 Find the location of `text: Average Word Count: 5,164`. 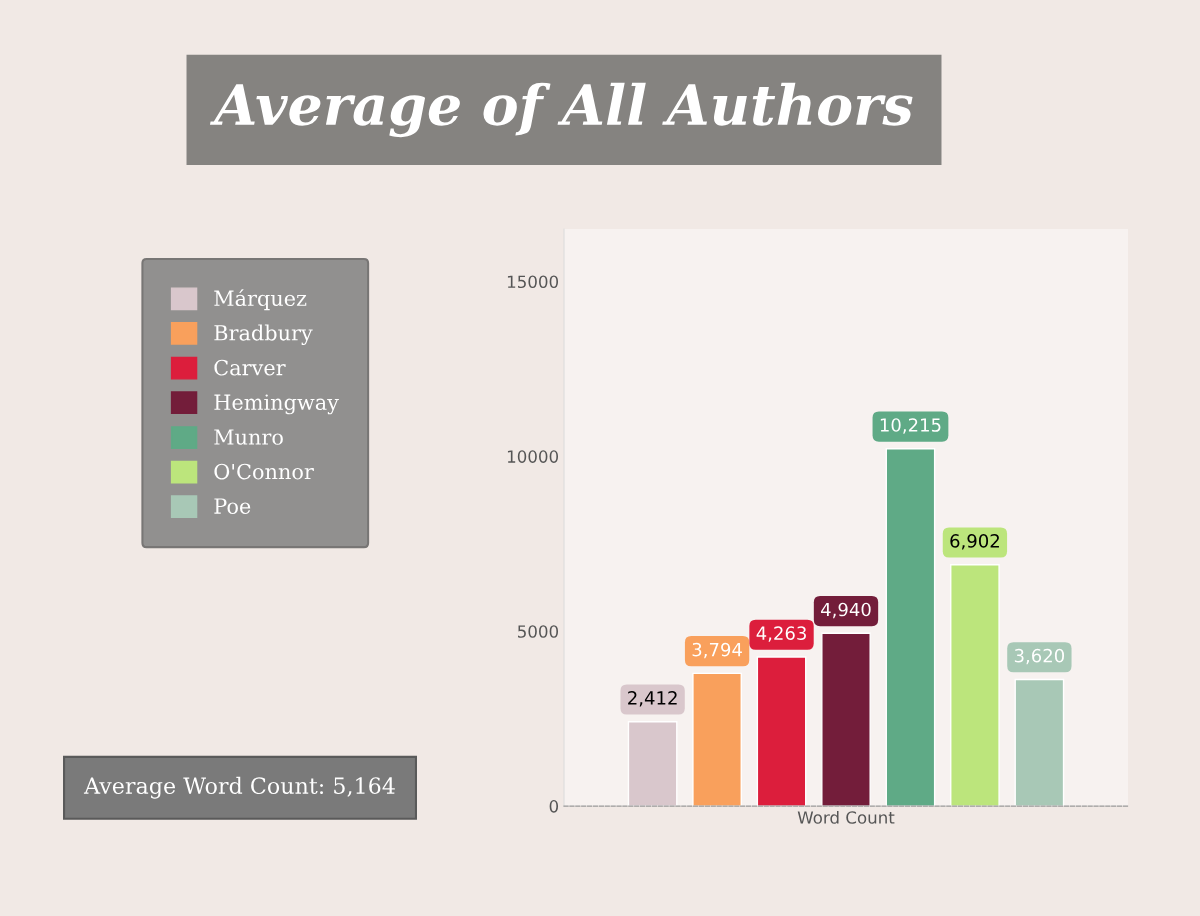

text: Average Word Count: 5,164 is located at coordinates (239, 787).